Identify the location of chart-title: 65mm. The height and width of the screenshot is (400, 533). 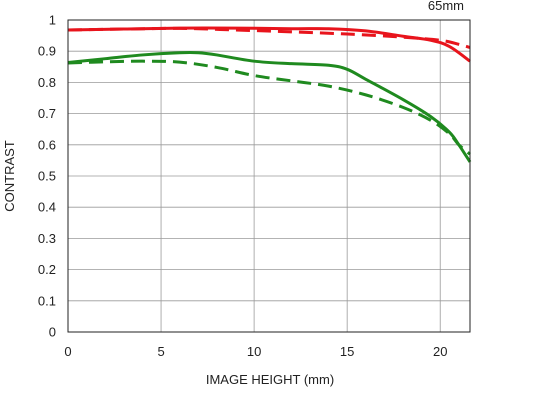
(446, 6).